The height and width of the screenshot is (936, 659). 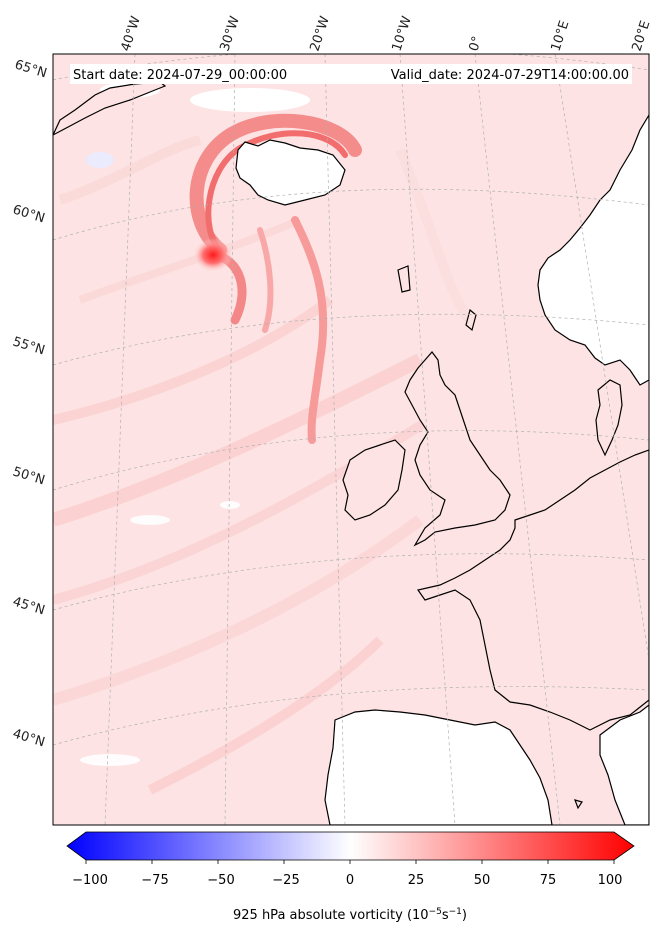 What do you see at coordinates (642, 36) in the screenshot?
I see `lon-label-20e: 20°E` at bounding box center [642, 36].